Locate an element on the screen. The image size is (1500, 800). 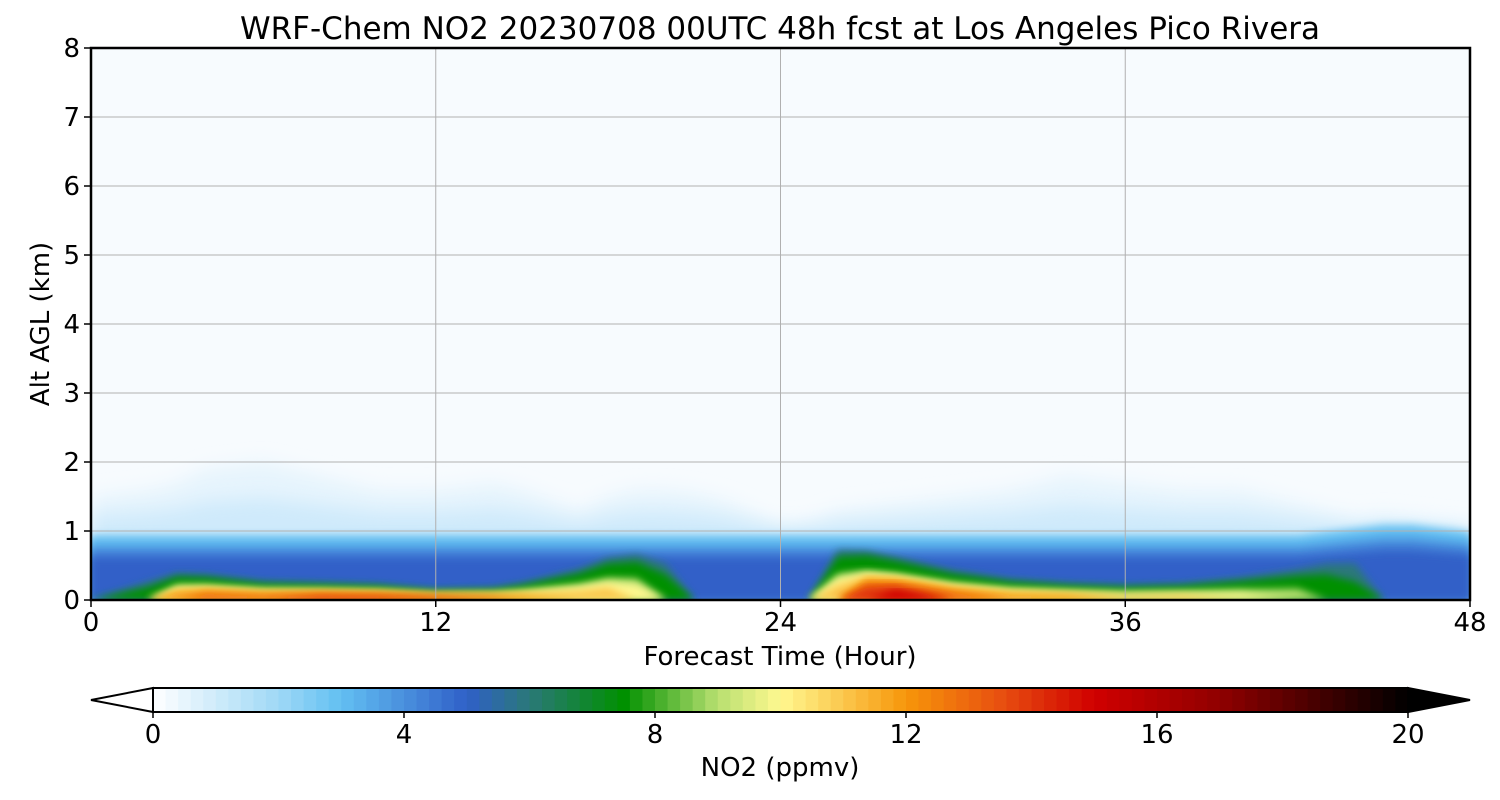
y-tick-label: 7 is located at coordinates (71, 118).